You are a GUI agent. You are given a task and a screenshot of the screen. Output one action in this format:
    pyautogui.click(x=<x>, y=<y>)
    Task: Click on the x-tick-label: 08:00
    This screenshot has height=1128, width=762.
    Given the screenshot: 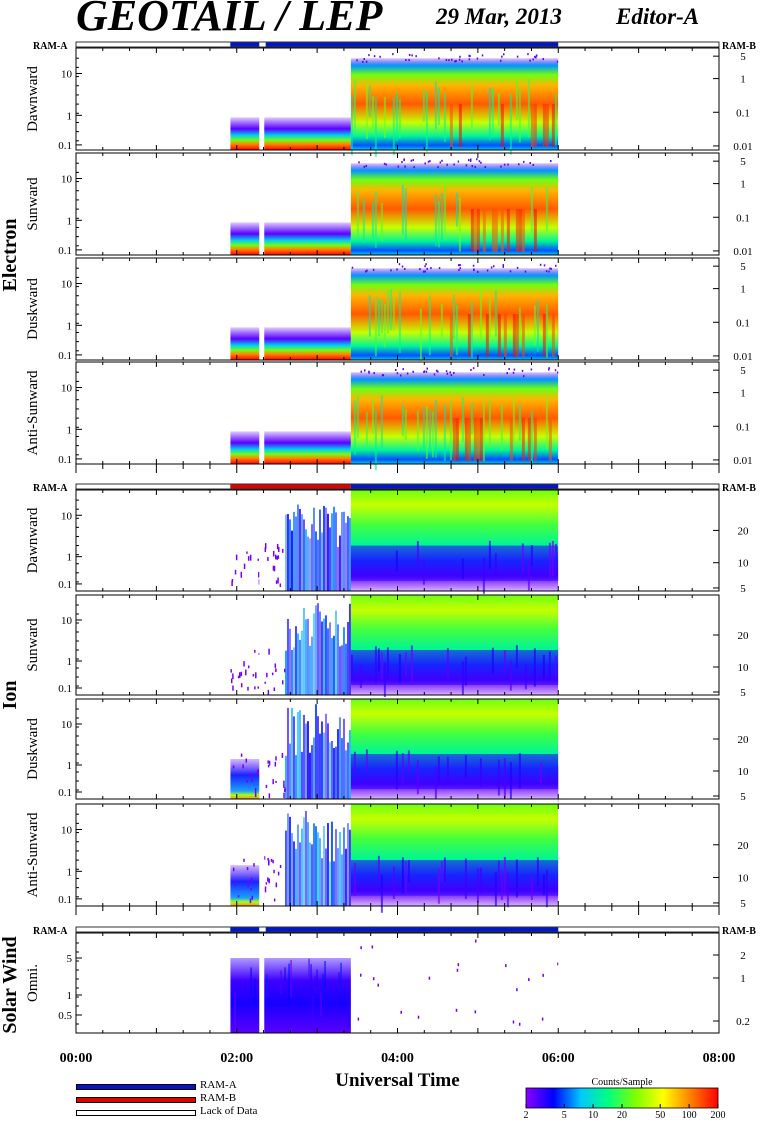 What is the action you would take?
    pyautogui.click(x=719, y=1058)
    